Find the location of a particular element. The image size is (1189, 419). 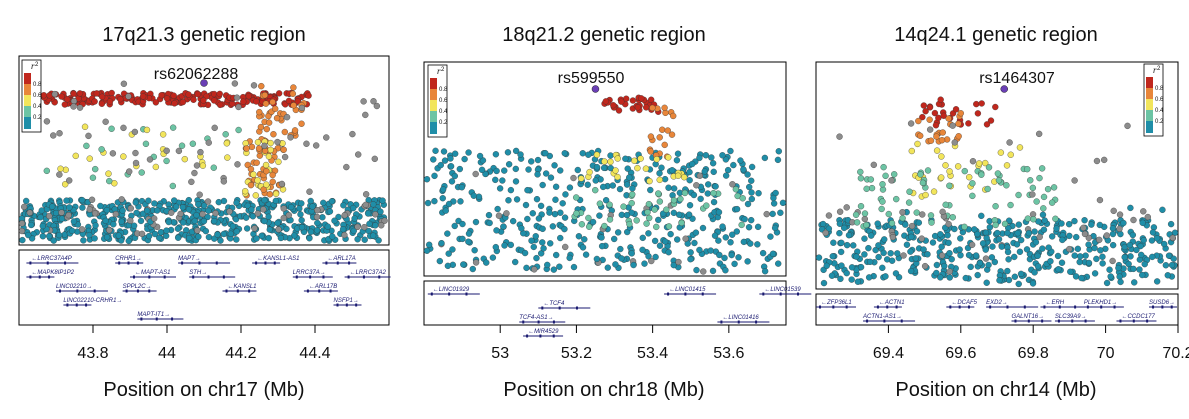

legend-label: 0.4 is located at coordinates (1159, 111).